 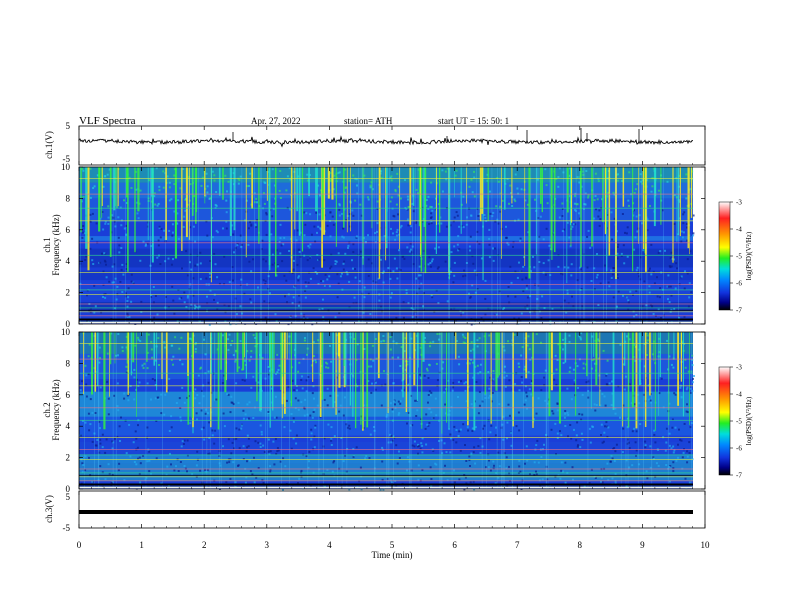 What do you see at coordinates (392, 555) in the screenshot?
I see `x-axis-label: Time (min)` at bounding box center [392, 555].